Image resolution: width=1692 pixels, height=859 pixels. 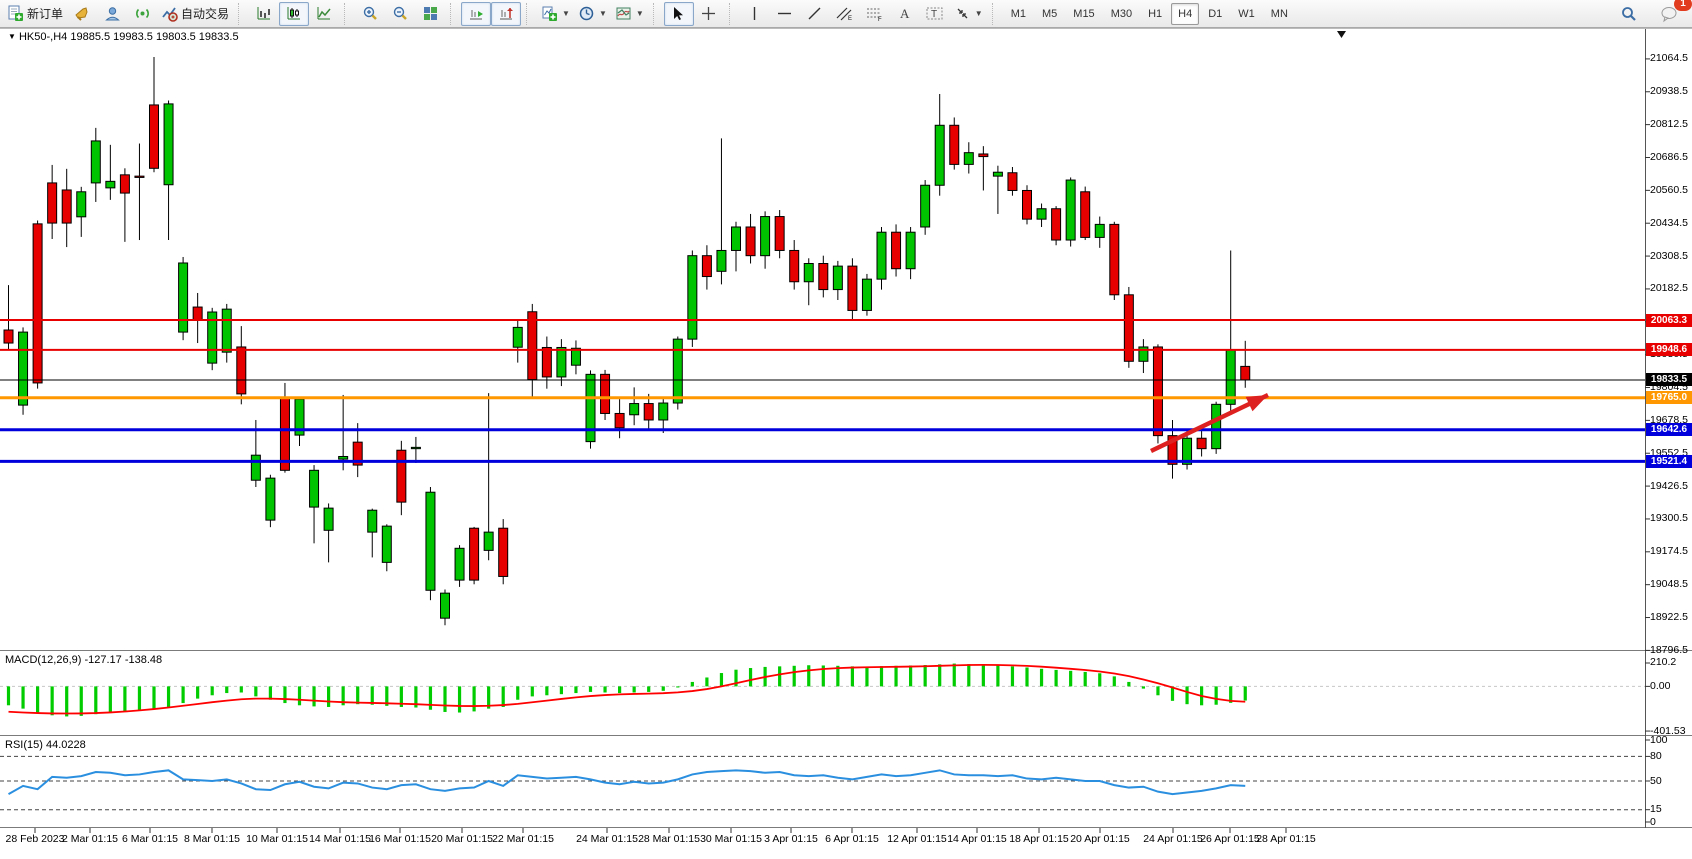 I want to click on chevron-down-icon: ▼, so click(x=639, y=13).